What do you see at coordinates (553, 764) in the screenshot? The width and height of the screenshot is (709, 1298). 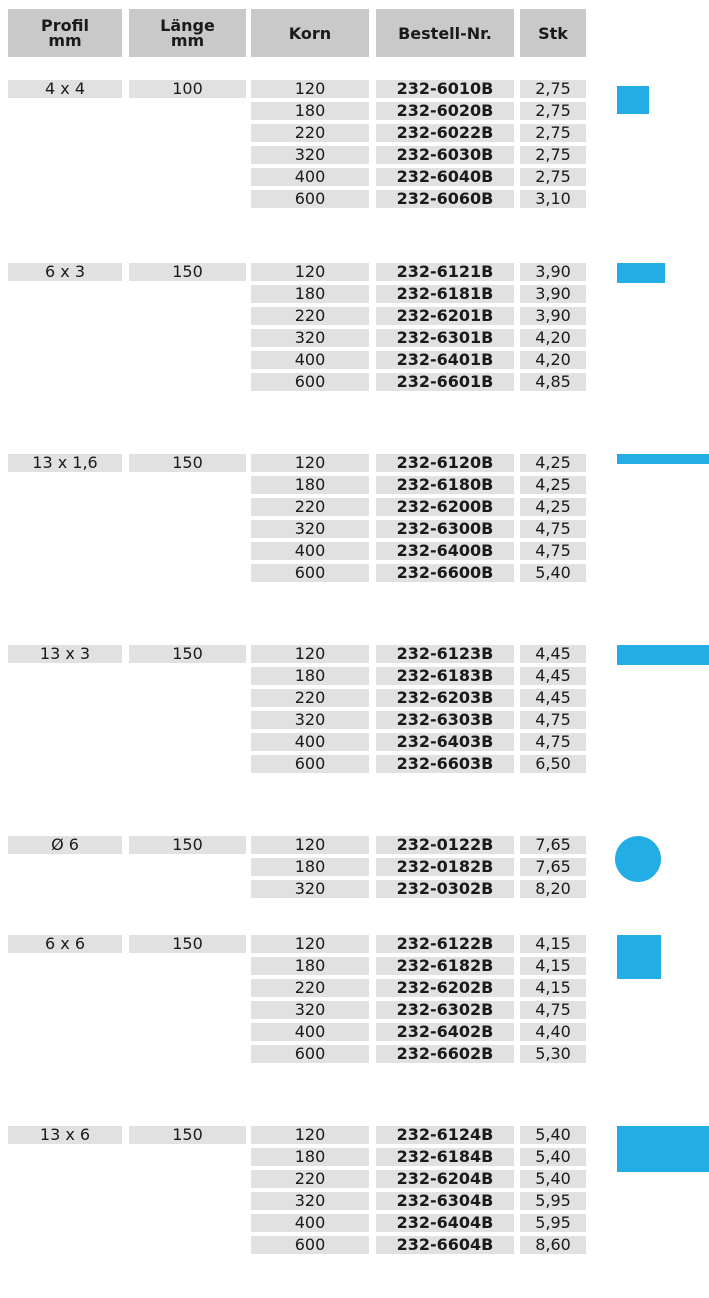 I see `stk-price-cell: 6,50` at bounding box center [553, 764].